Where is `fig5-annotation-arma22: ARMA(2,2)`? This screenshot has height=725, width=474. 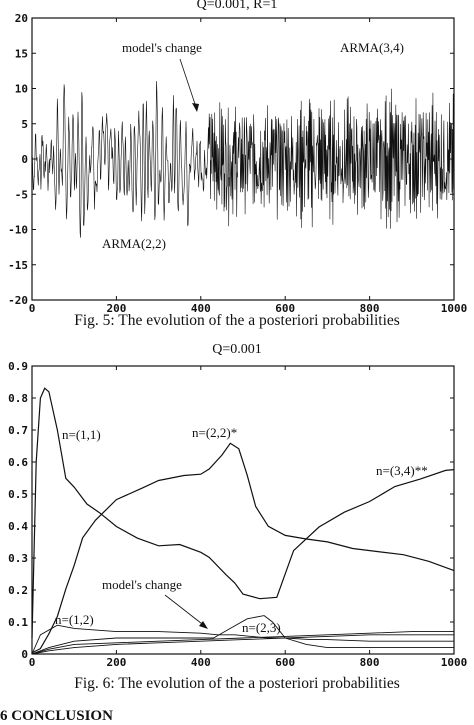 fig5-annotation-arma22: ARMA(2,2) is located at coordinates (134, 243).